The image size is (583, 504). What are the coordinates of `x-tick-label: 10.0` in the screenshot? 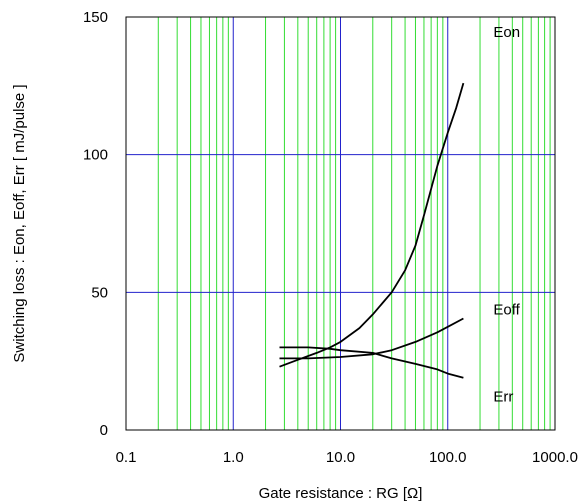 It's located at (340, 457).